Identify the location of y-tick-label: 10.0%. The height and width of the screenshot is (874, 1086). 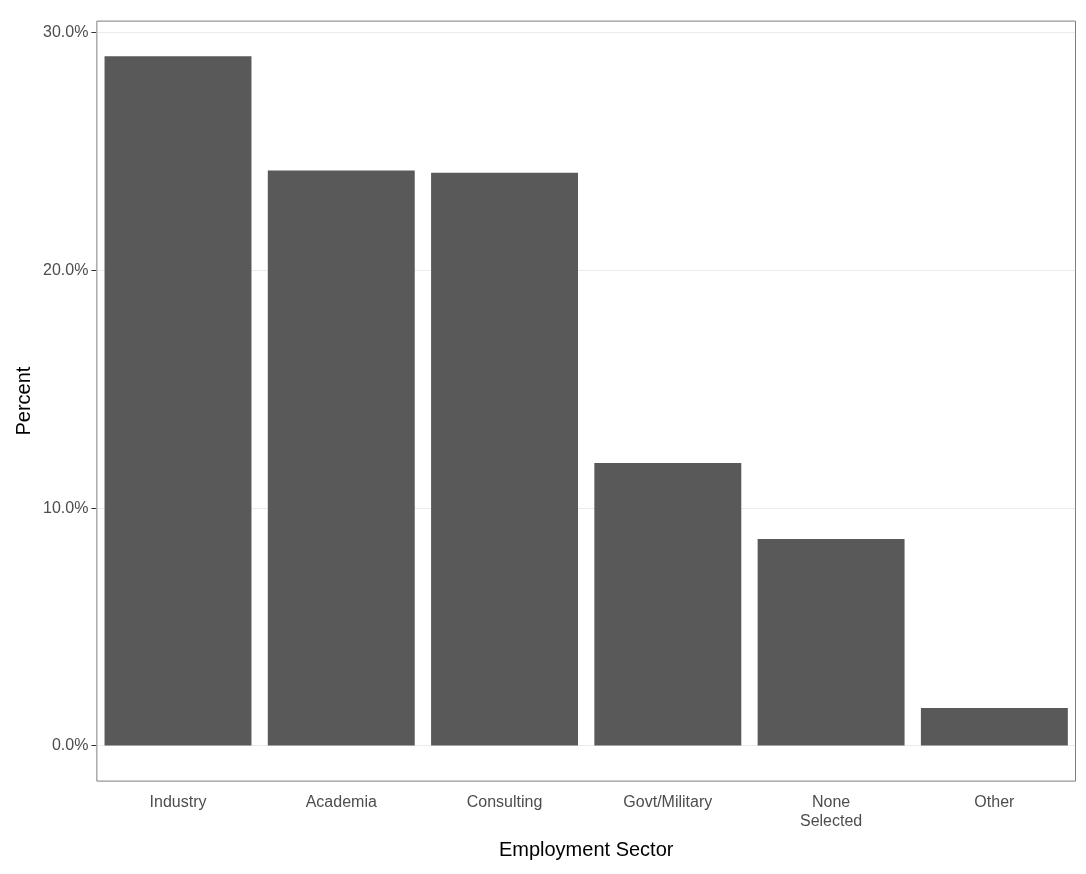
(65, 507).